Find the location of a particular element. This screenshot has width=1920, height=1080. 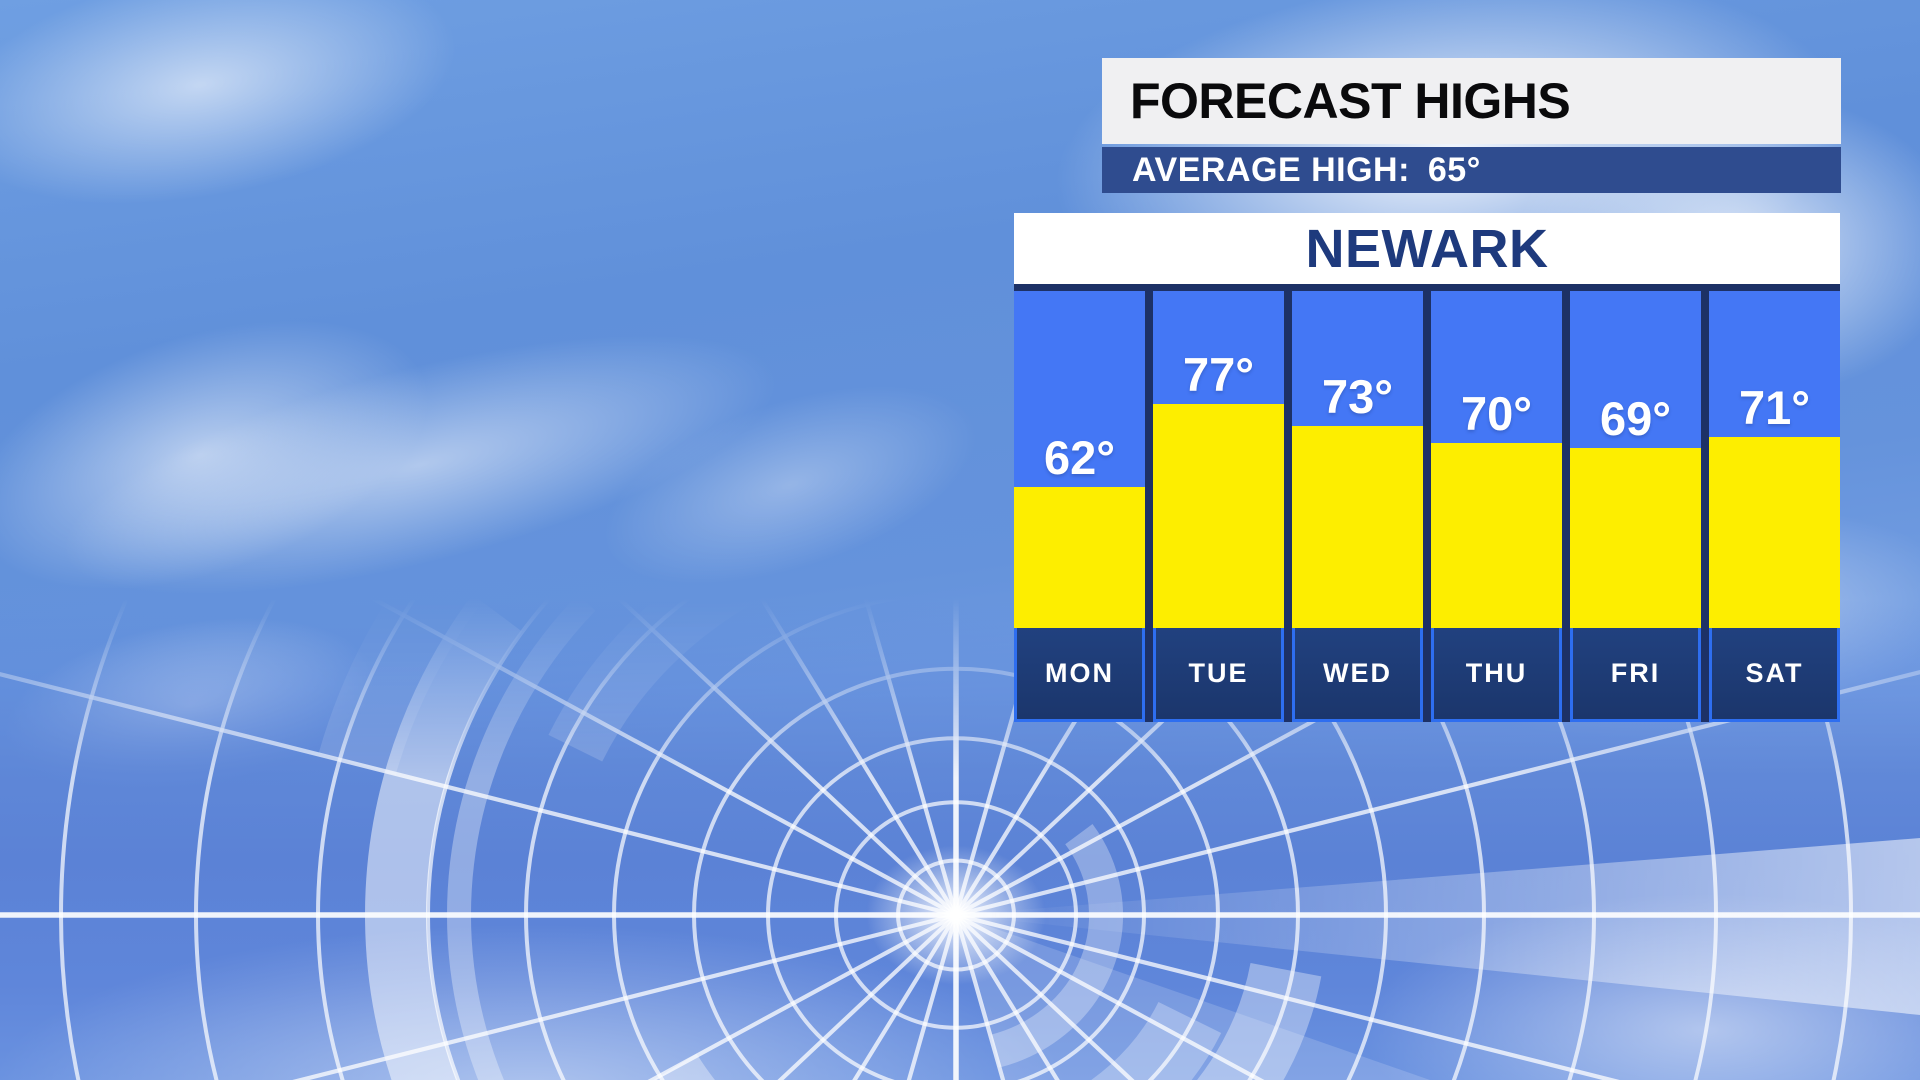

day-label: MON is located at coordinates (1079, 673).